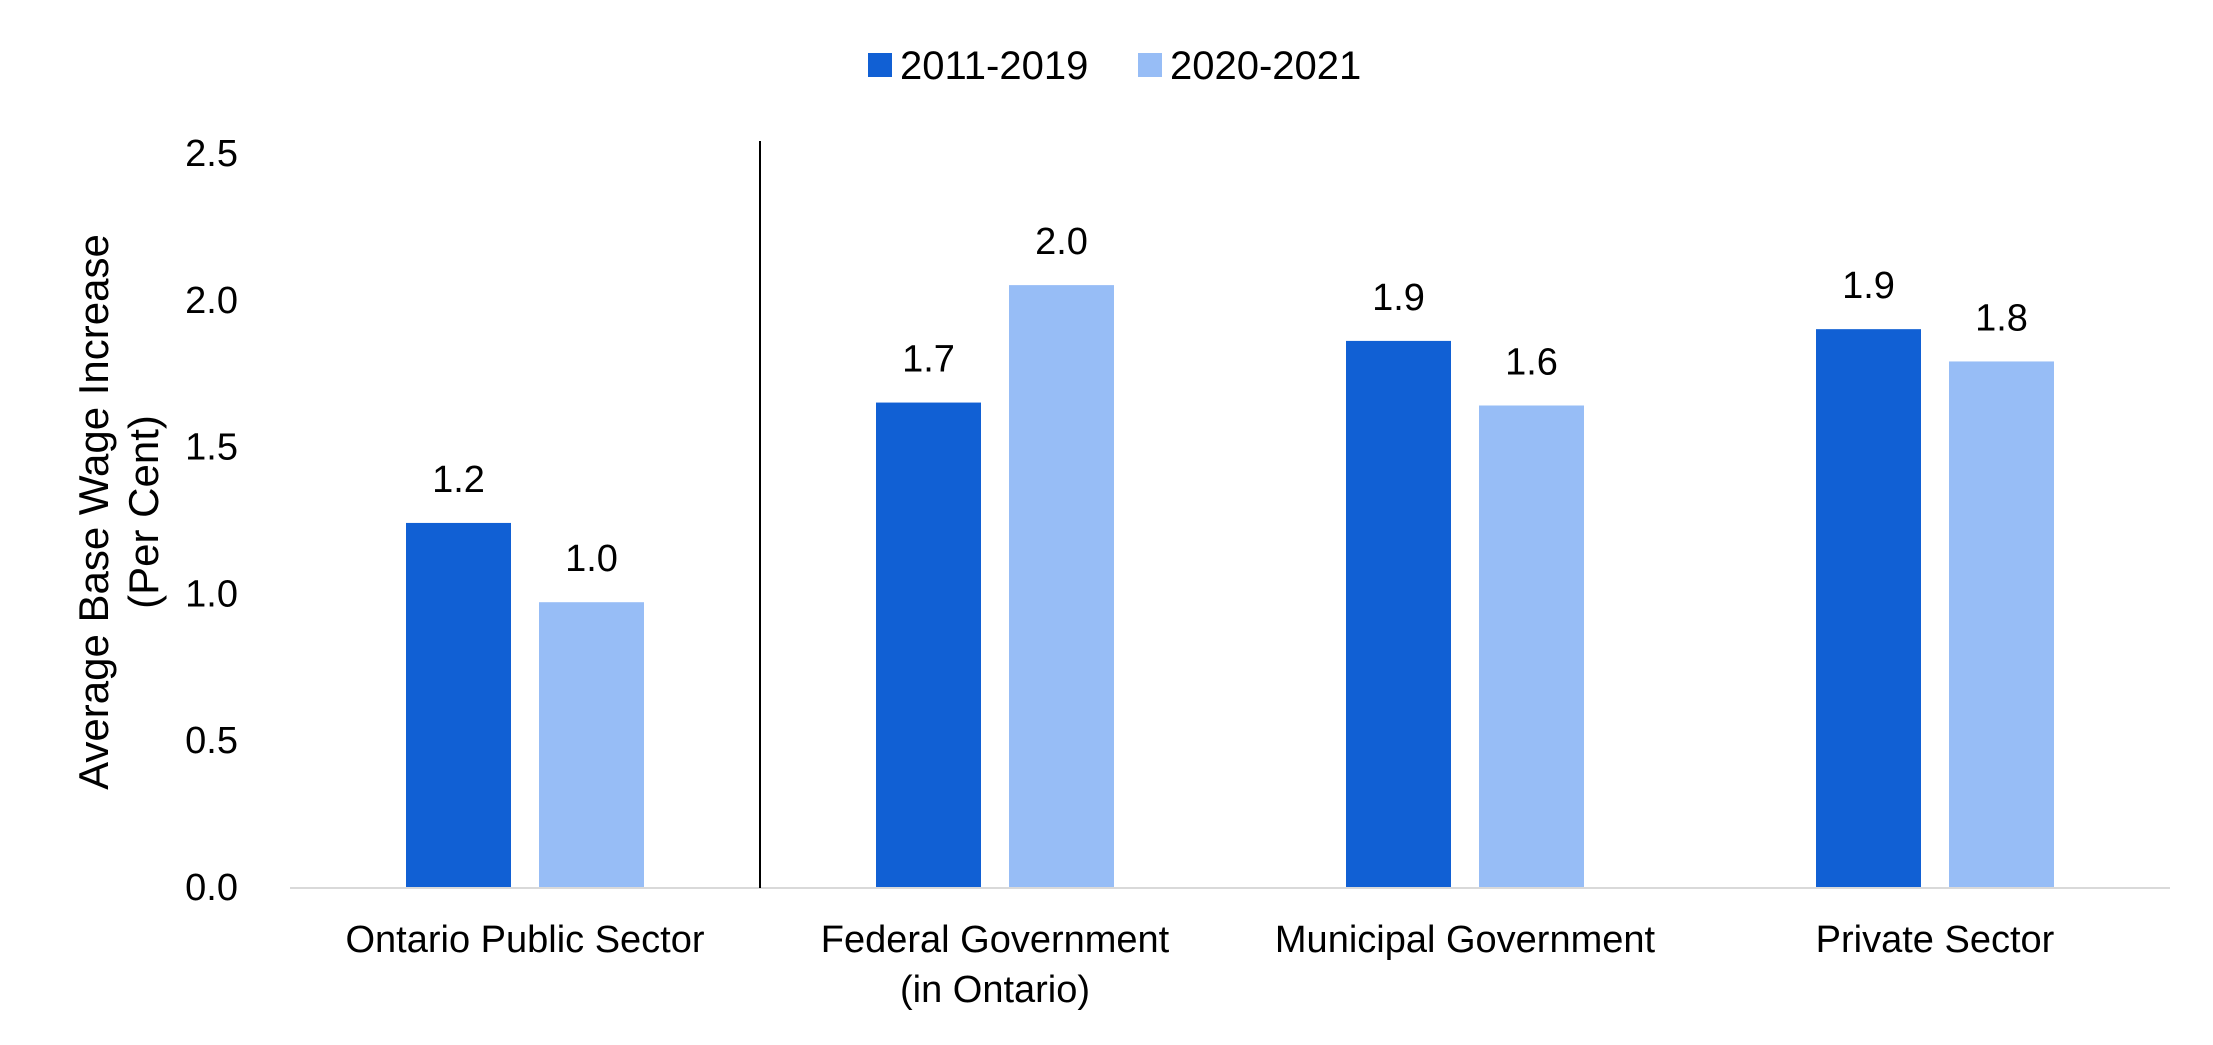 The image size is (2213, 1045). What do you see at coordinates (928, 360) in the screenshot?
I see `data-label: 1.7` at bounding box center [928, 360].